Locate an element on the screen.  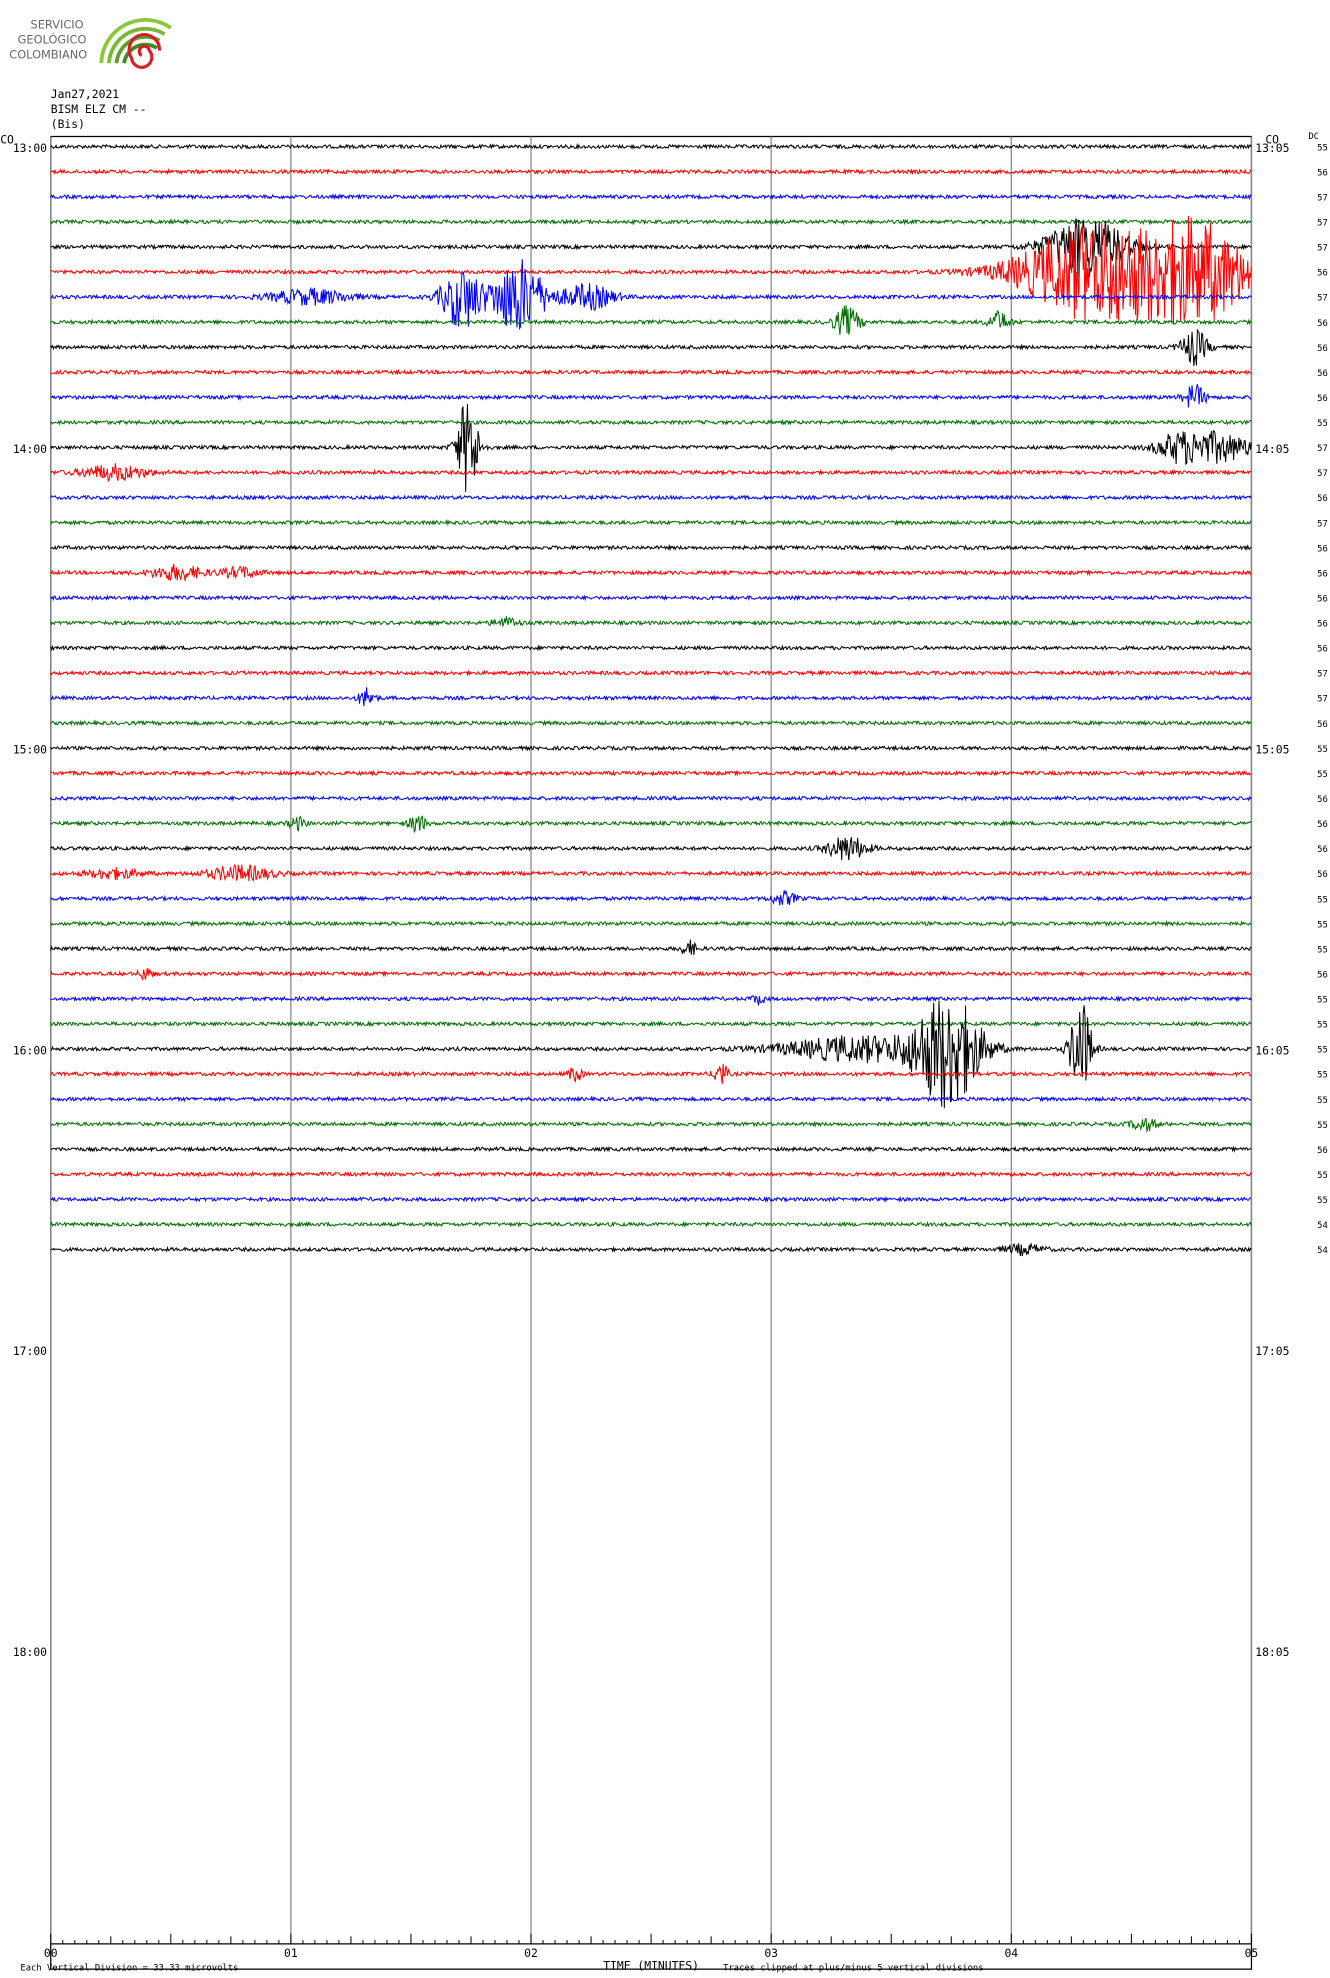
time-label: 14:00 is located at coordinates (30, 449).